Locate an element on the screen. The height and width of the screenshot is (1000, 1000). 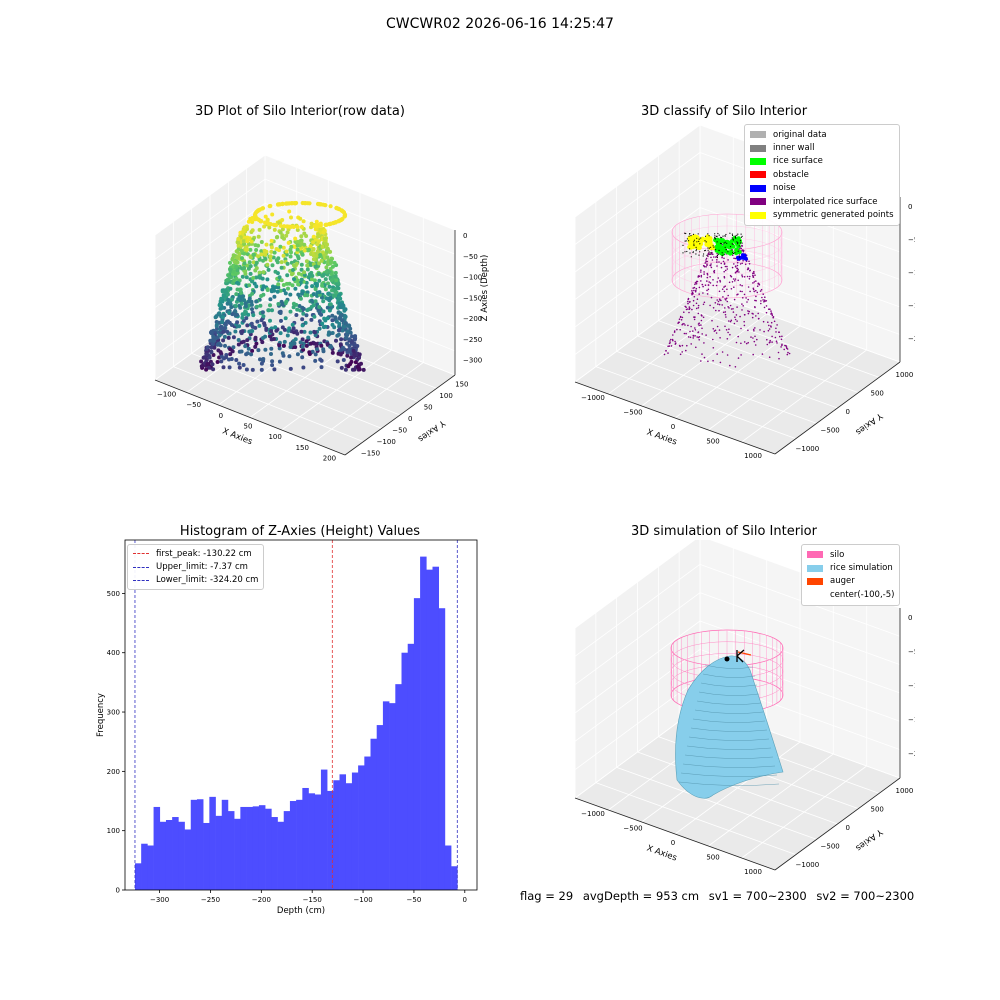
histogram-y-tick-label: 100 is located at coordinates (113, 831).